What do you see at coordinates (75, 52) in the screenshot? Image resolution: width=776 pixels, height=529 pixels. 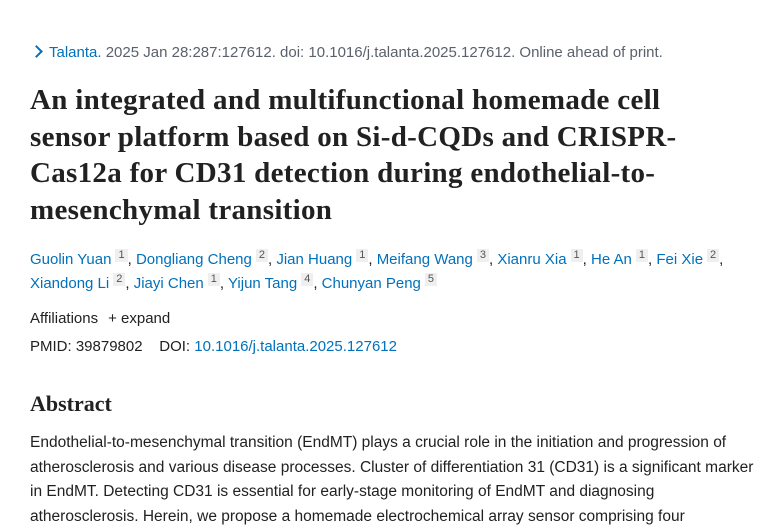 I see `journal-link: Talanta.` at bounding box center [75, 52].